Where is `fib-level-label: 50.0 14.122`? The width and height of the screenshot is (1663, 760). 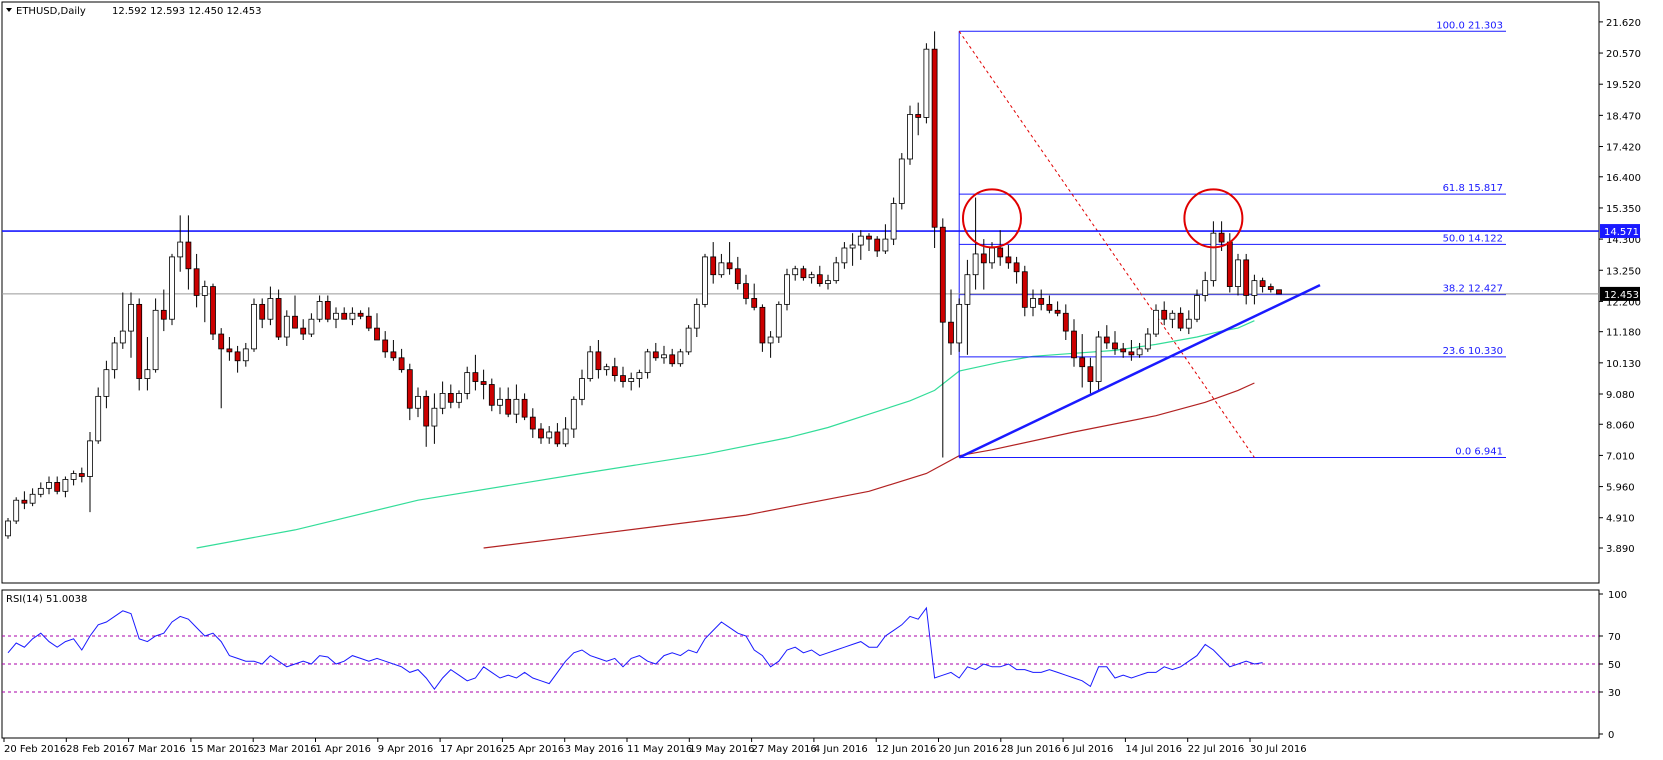 fib-level-label: 50.0 14.122 is located at coordinates (1473, 238).